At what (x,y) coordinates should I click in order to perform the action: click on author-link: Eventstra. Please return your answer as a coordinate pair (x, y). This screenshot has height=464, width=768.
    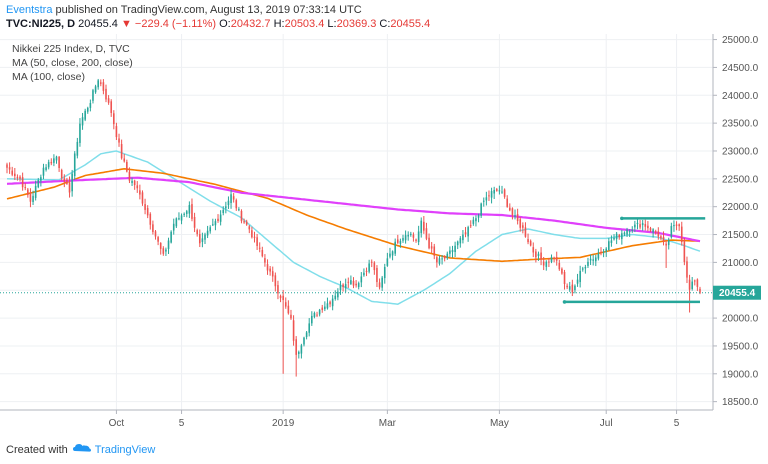
    Looking at the image, I should click on (29, 10).